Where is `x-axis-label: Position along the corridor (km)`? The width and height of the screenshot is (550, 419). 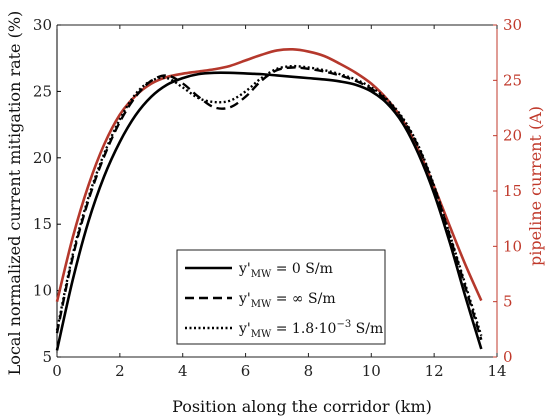 x-axis-label: Position along the corridor (km) is located at coordinates (302, 406).